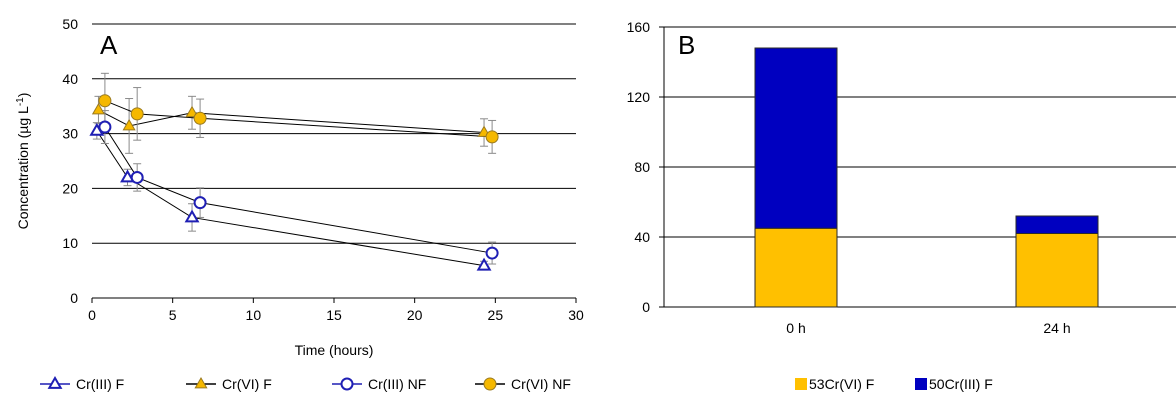 The image size is (1176, 401). What do you see at coordinates (894, 384) in the screenshot?
I see `chart-b-legend: 53Cr(VI) F 50Cr(III) F` at bounding box center [894, 384].